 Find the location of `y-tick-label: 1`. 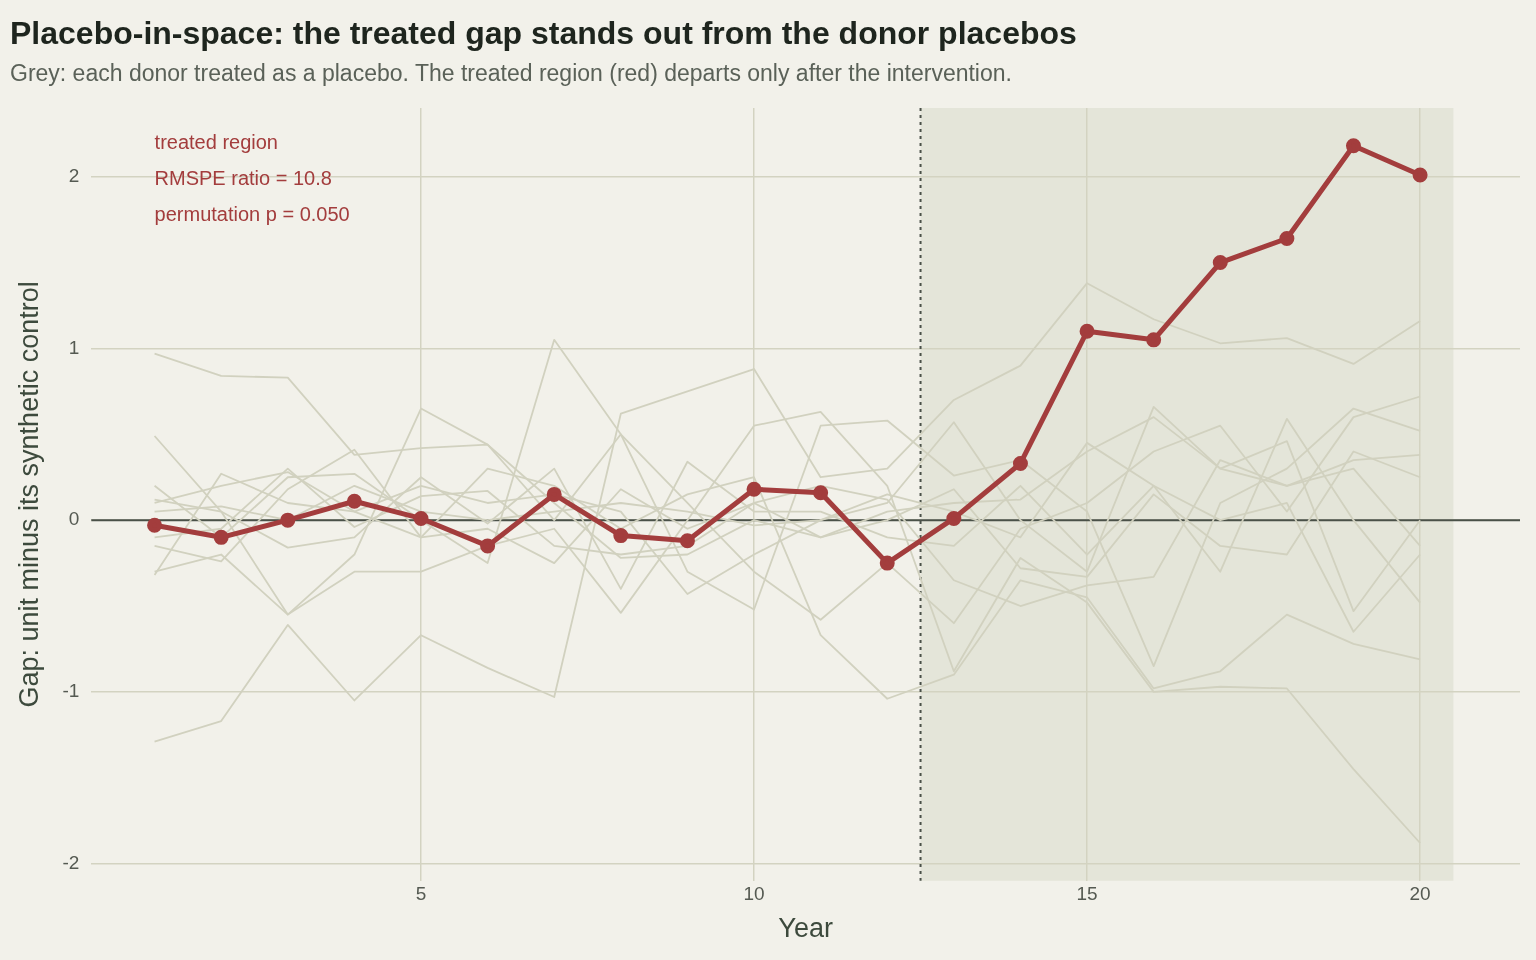

y-tick-label: 1 is located at coordinates (74, 347).